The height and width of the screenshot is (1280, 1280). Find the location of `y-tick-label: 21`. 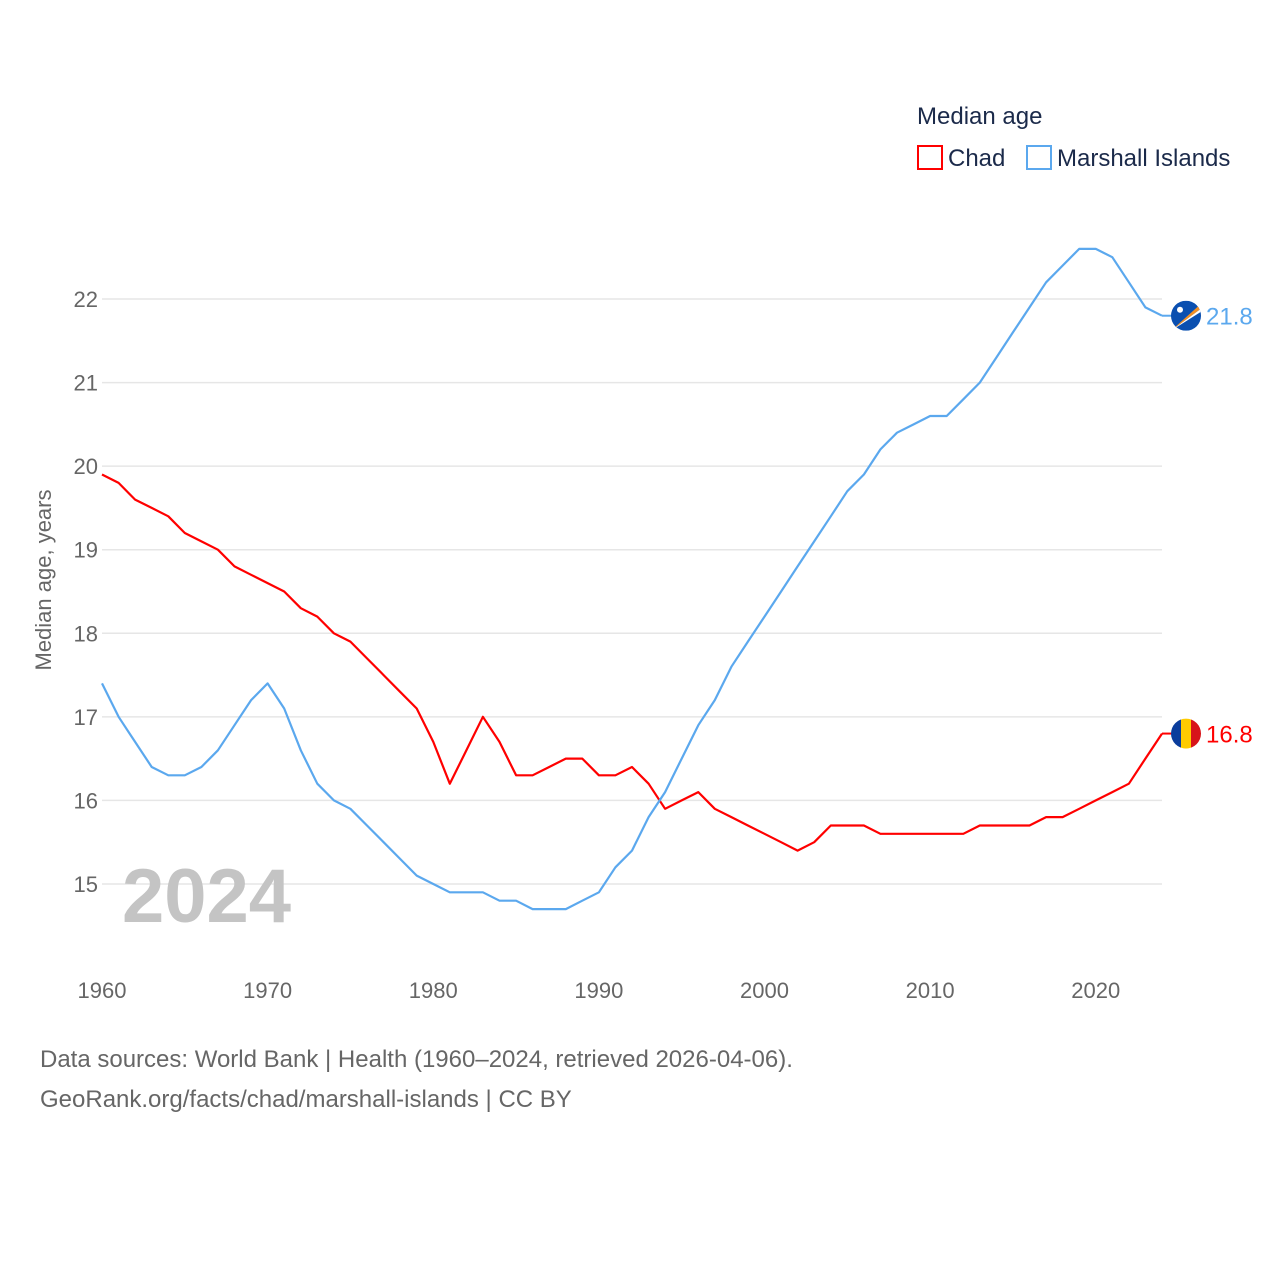

y-tick-label: 21 is located at coordinates (86, 383).